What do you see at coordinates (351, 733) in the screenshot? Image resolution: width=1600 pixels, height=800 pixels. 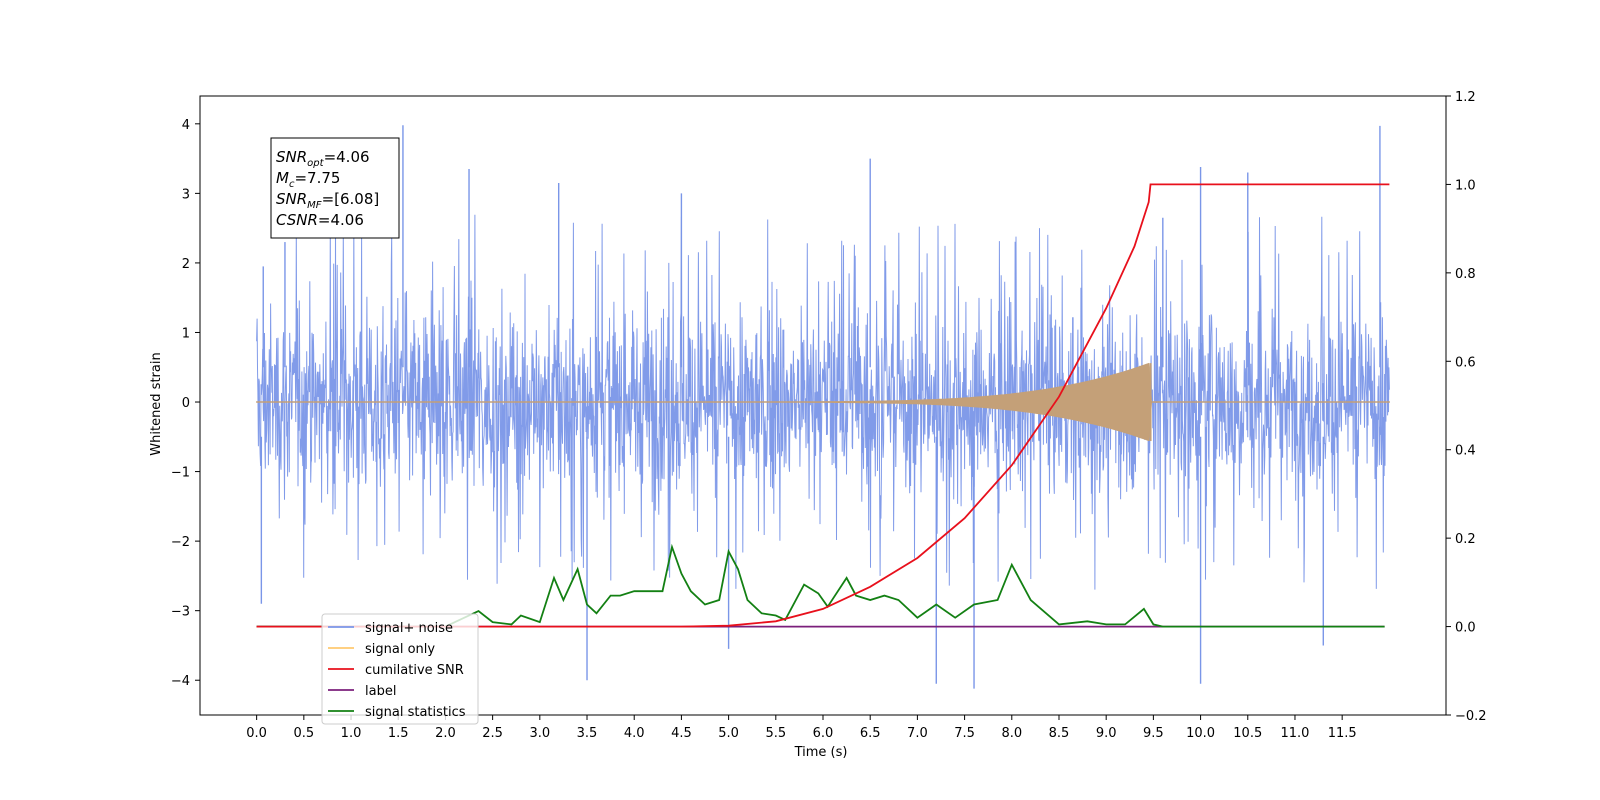 I see `x-tick-label: 1.0` at bounding box center [351, 733].